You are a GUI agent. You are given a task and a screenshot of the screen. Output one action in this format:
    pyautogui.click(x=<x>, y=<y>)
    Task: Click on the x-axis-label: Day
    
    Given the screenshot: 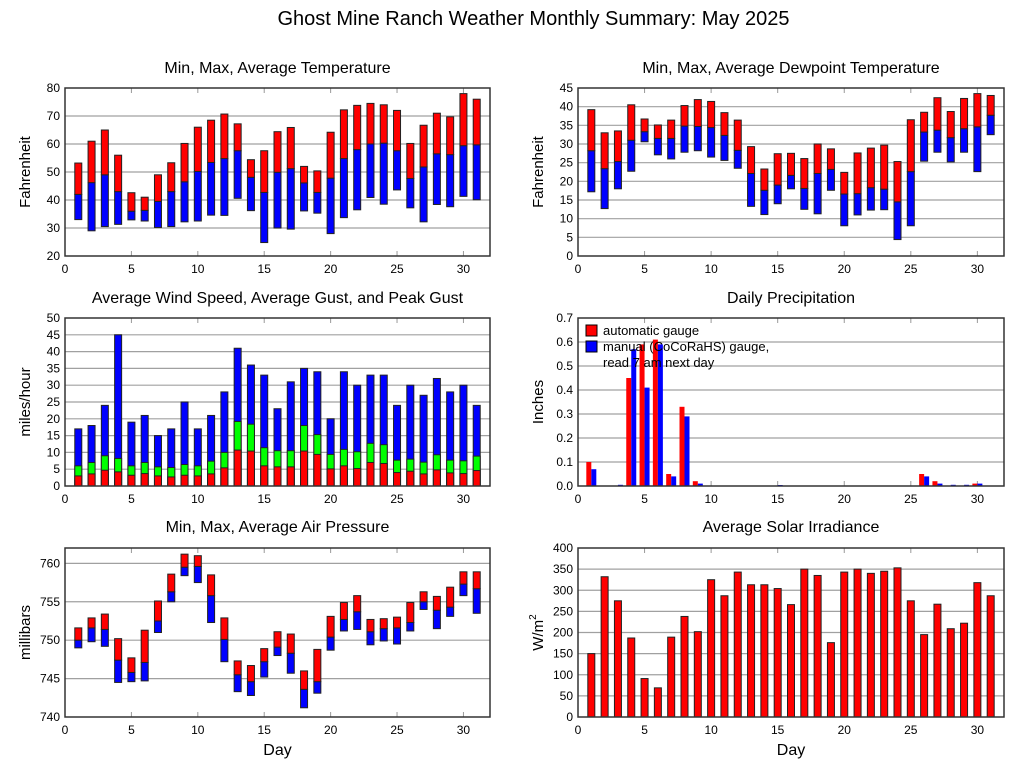 What is the action you would take?
    pyautogui.click(x=277, y=750)
    